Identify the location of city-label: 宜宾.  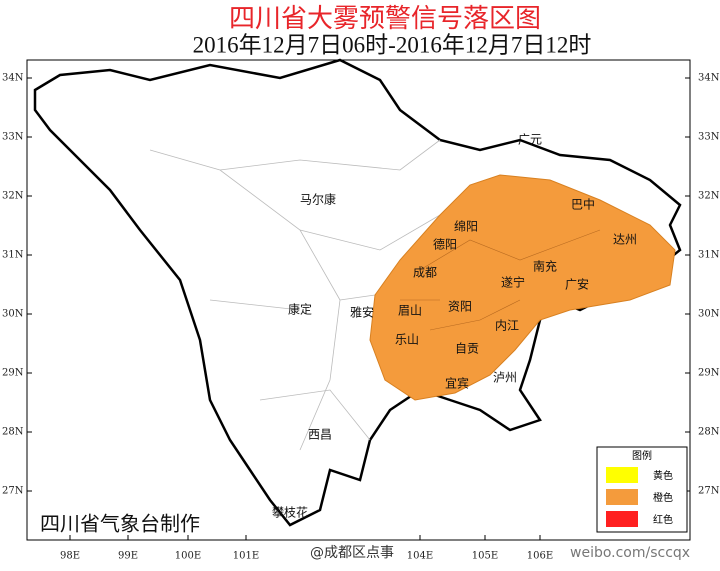
(457, 383).